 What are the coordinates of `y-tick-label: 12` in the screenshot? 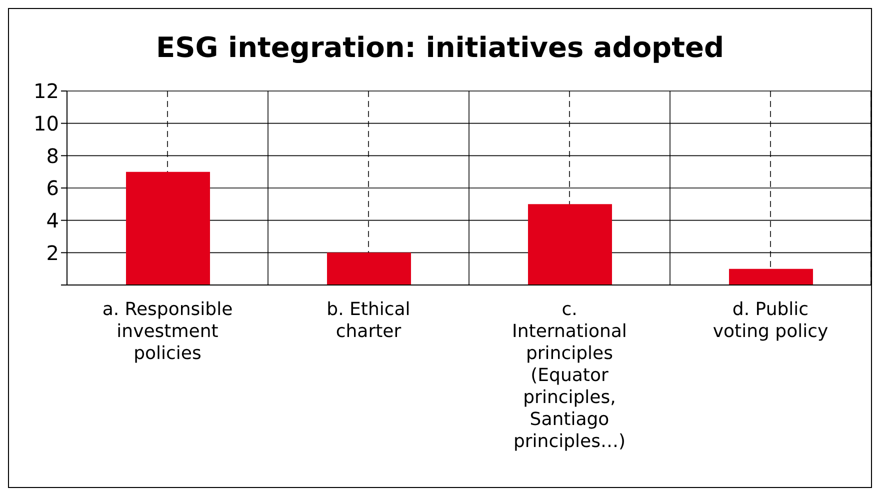 It's located at (46, 91).